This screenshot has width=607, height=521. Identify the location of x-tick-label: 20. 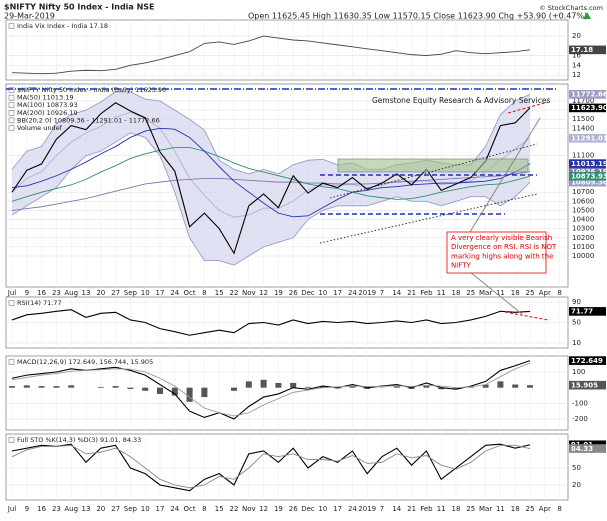
(100, 293).